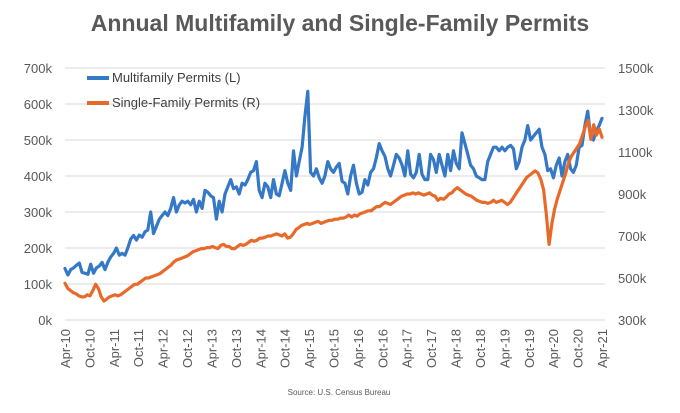 This screenshot has height=413, width=680. What do you see at coordinates (176, 77) in the screenshot?
I see `legend-label-multifamily: Multifamily Permits (L)` at bounding box center [176, 77].